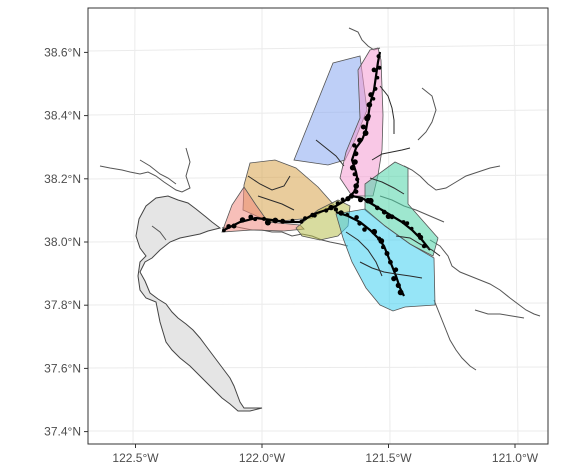 This screenshot has height=470, width=584. I want to click on x-tick-label: 121.0°W, so click(515, 458).